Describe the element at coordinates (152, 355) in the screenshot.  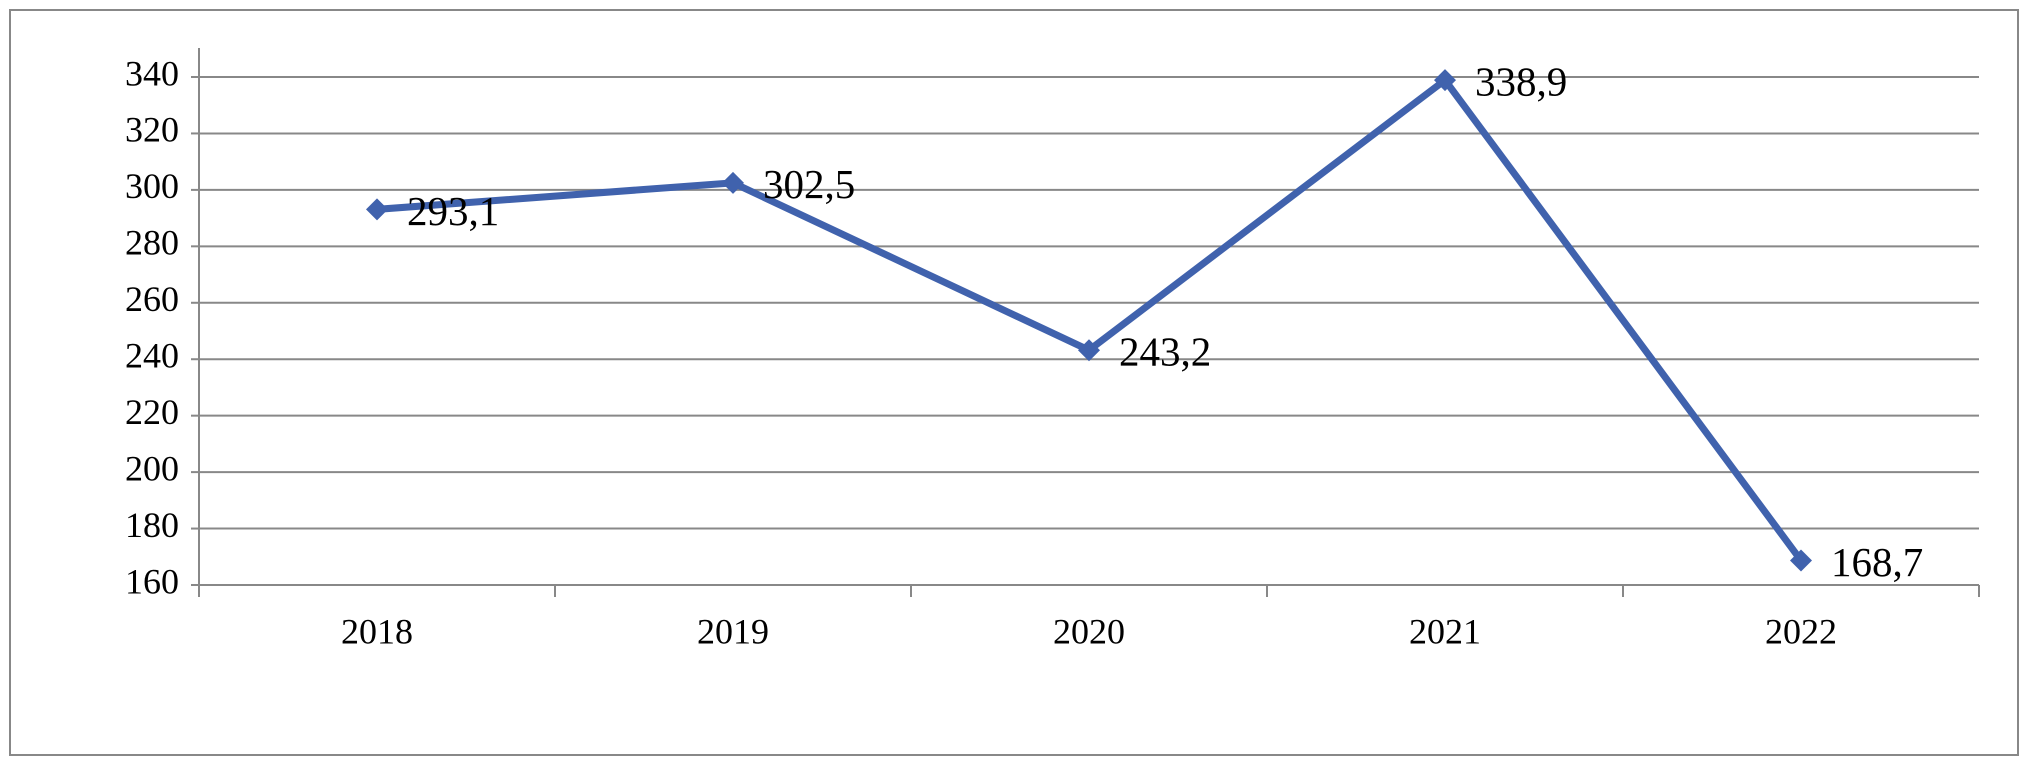
I see `y-tick-label: 240` at that location.